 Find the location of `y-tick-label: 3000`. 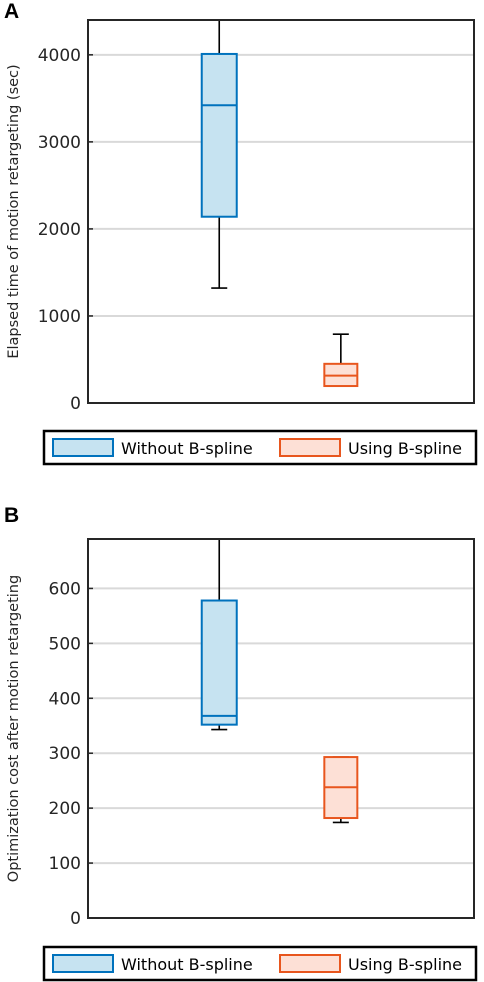

y-tick-label: 3000 is located at coordinates (59, 143).